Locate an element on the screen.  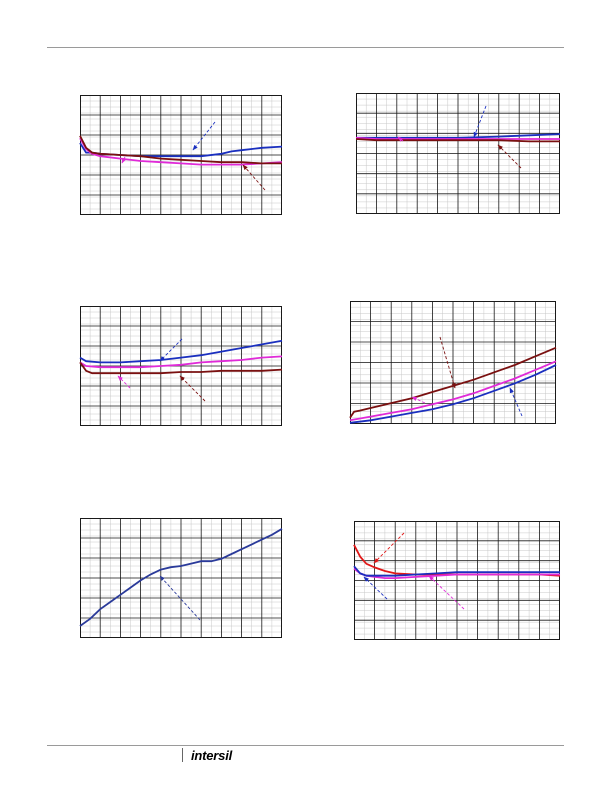
chart-bottom-right is located at coordinates (457, 580).